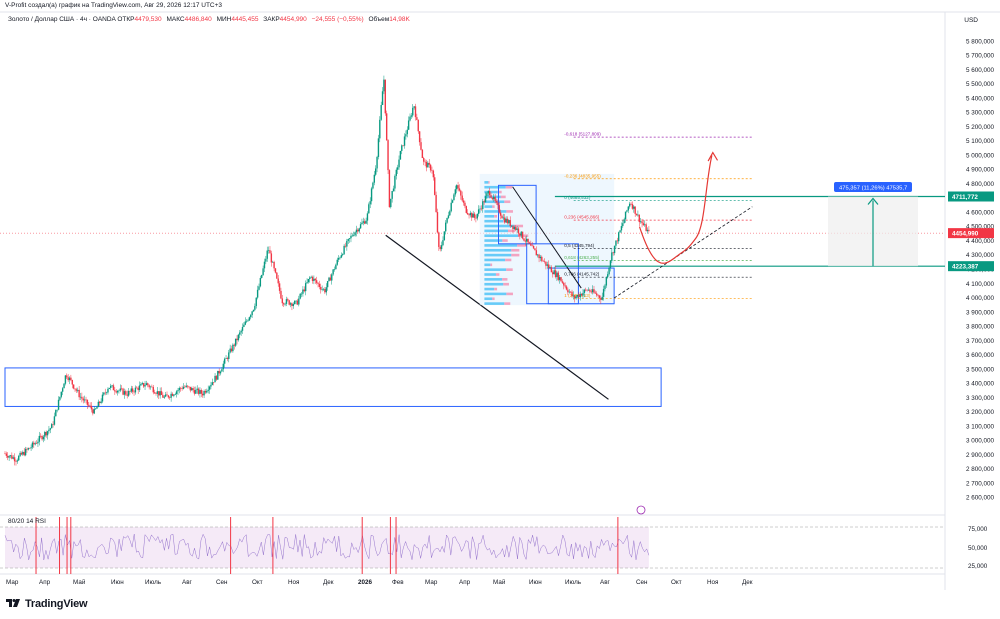 The width and height of the screenshot is (1000, 619). What do you see at coordinates (547, 237) in the screenshot?
I see `channel-line` at bounding box center [547, 237].